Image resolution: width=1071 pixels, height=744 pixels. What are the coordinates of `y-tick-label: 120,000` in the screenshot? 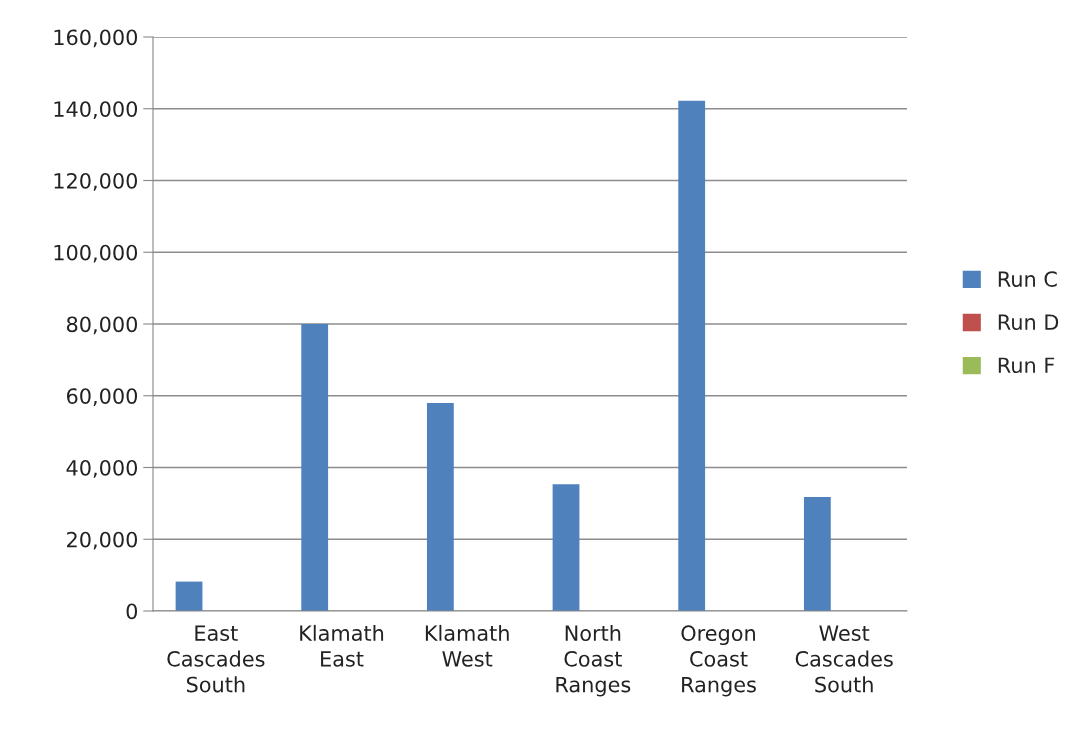 It's located at (96, 181).